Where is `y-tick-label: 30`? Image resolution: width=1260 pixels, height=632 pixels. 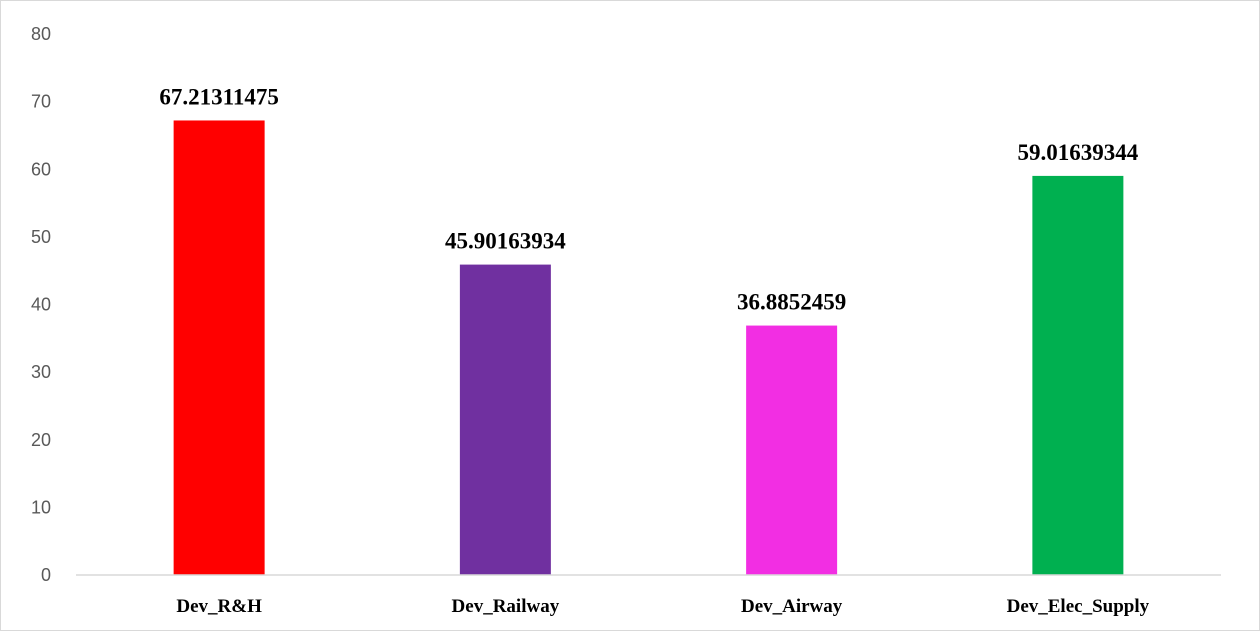
y-tick-label: 30 is located at coordinates (41, 372).